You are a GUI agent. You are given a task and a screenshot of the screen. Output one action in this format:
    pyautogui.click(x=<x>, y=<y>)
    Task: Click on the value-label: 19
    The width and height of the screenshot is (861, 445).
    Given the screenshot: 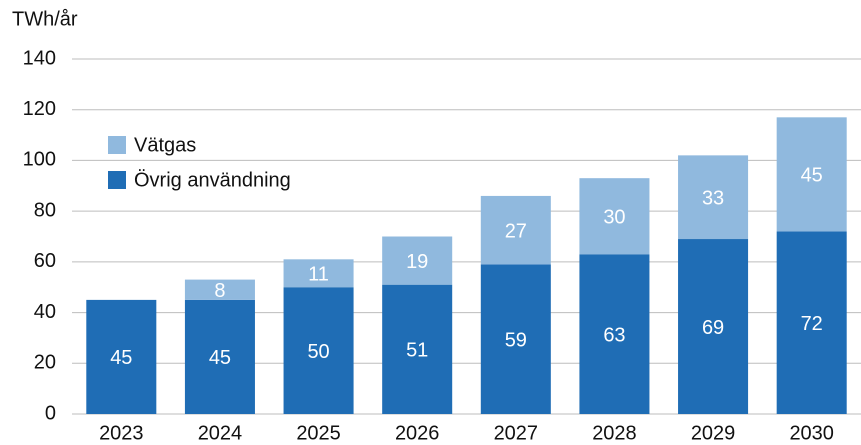 What is the action you would take?
    pyautogui.click(x=417, y=262)
    